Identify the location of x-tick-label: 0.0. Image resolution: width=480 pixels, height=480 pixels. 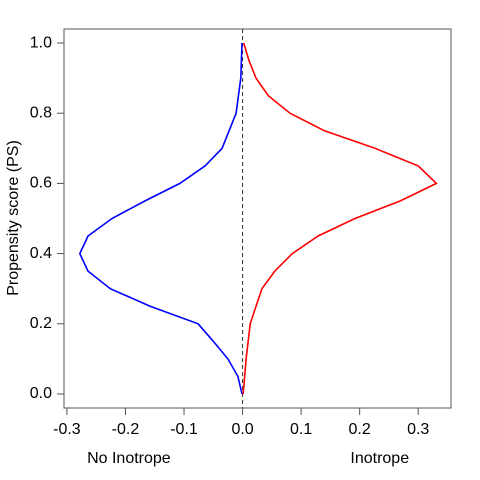
(242, 429).